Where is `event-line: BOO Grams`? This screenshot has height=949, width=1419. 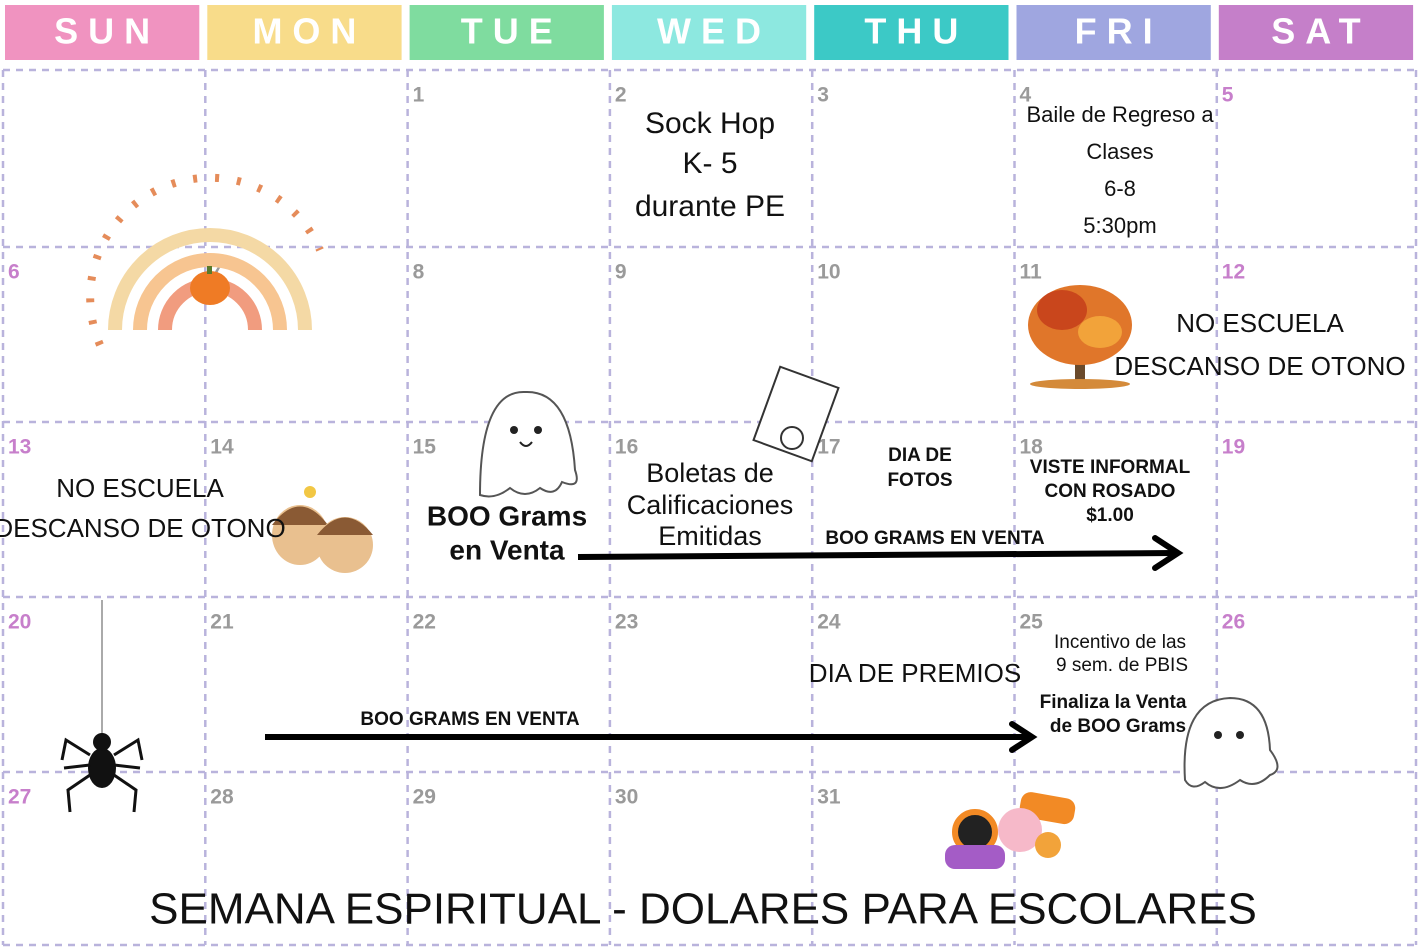 event-line: BOO Grams is located at coordinates (507, 515).